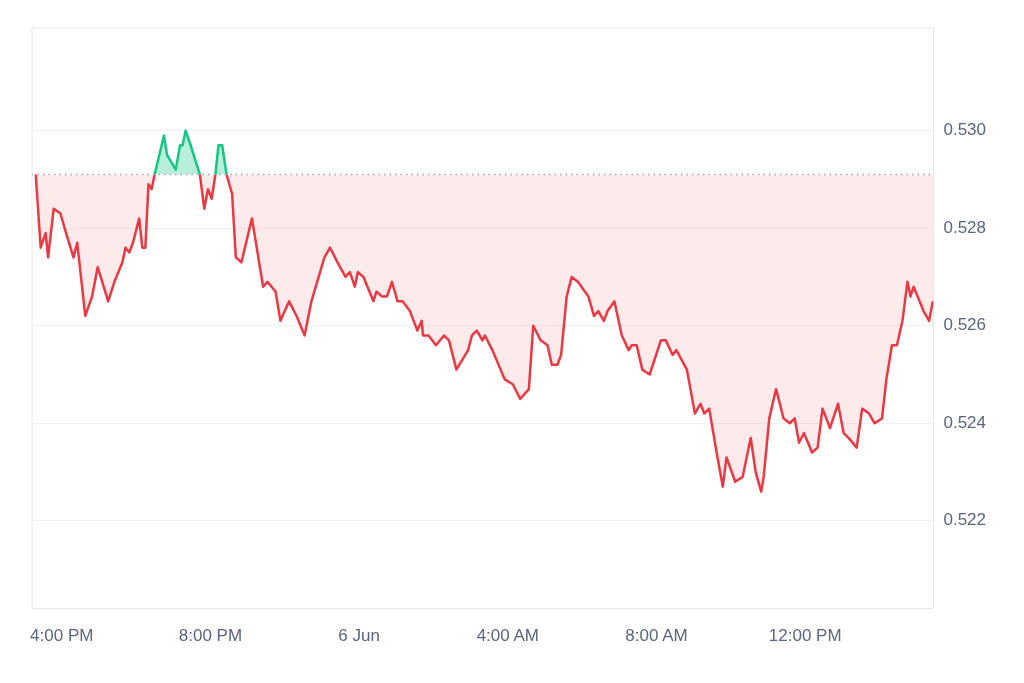 This screenshot has height=683, width=1024. I want to click on y-tick-label: 0.526, so click(965, 325).